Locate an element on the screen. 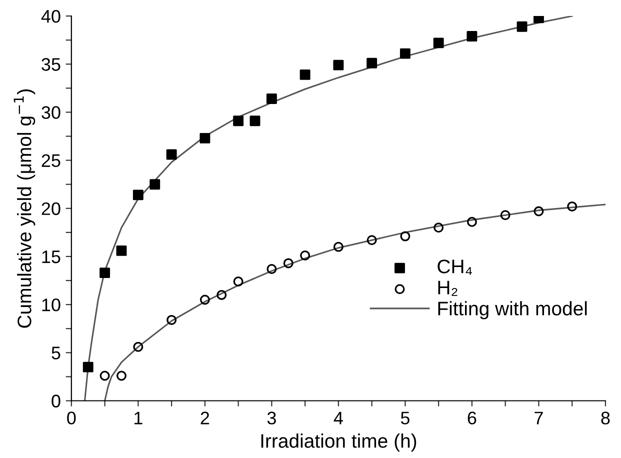  legend-label: H₂ is located at coordinates (448, 288).